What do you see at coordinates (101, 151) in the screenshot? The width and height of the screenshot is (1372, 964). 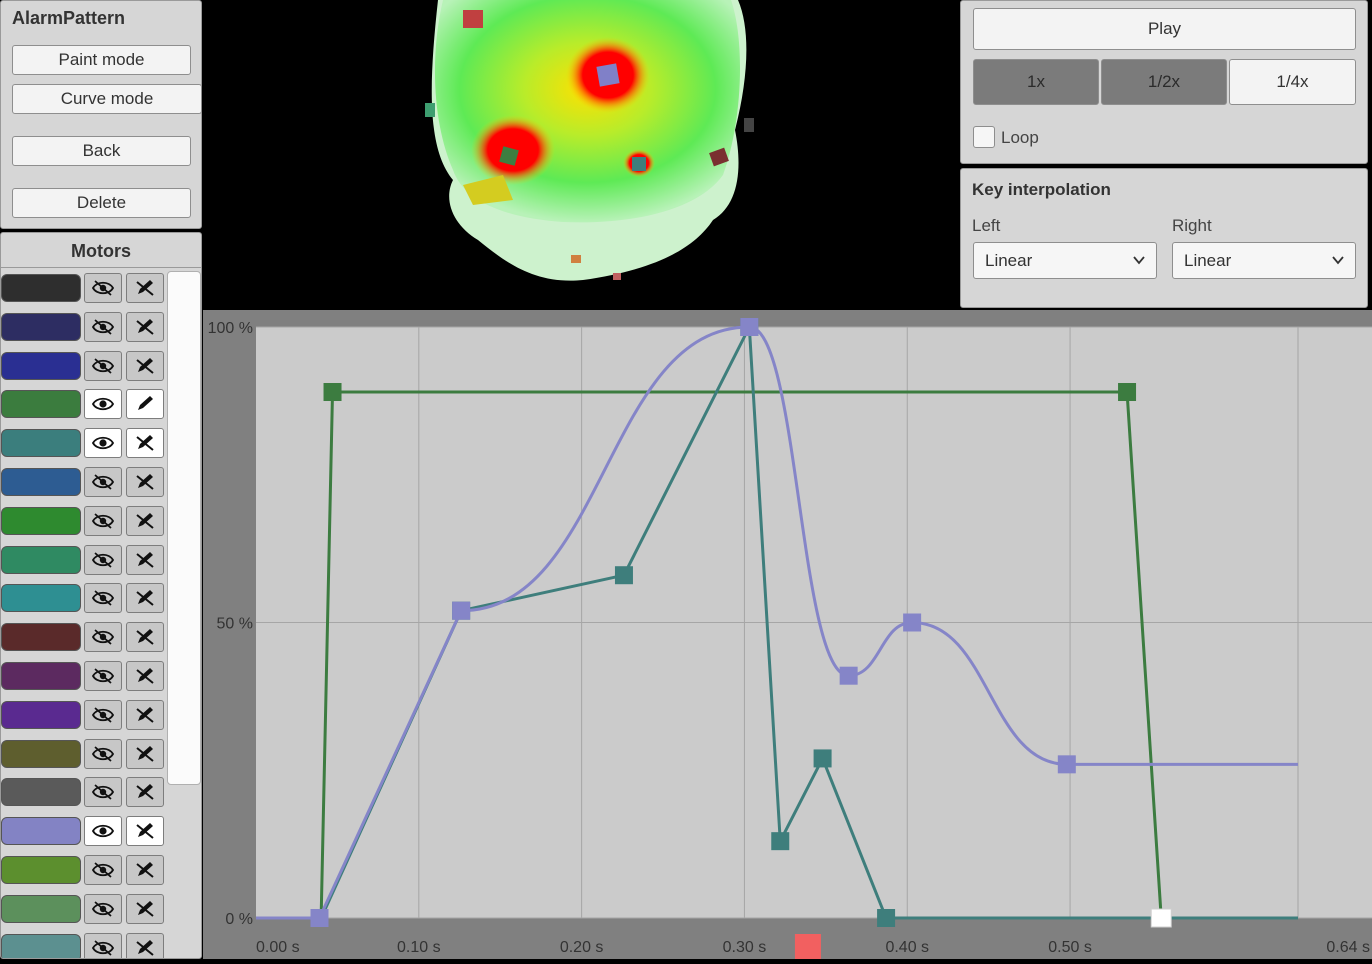 I see `back-button: Back` at bounding box center [101, 151].